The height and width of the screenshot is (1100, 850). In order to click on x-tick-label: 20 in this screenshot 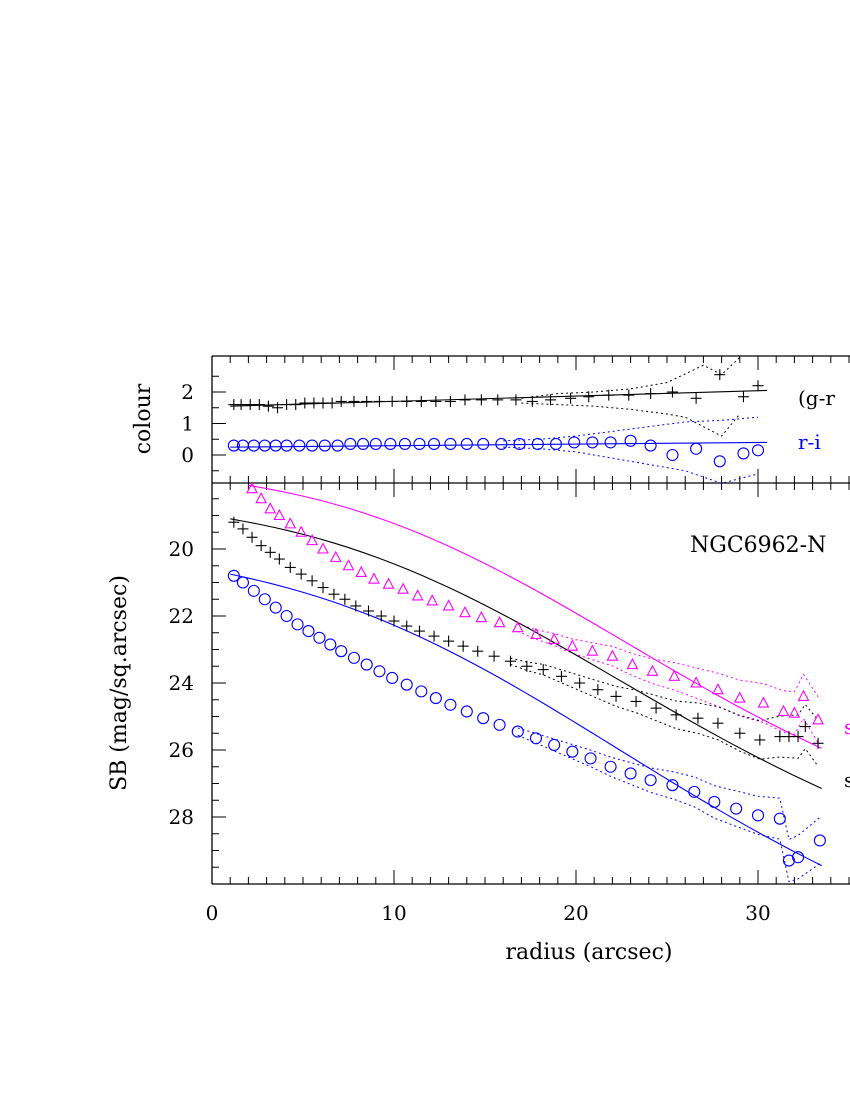, I will do `click(575, 913)`.